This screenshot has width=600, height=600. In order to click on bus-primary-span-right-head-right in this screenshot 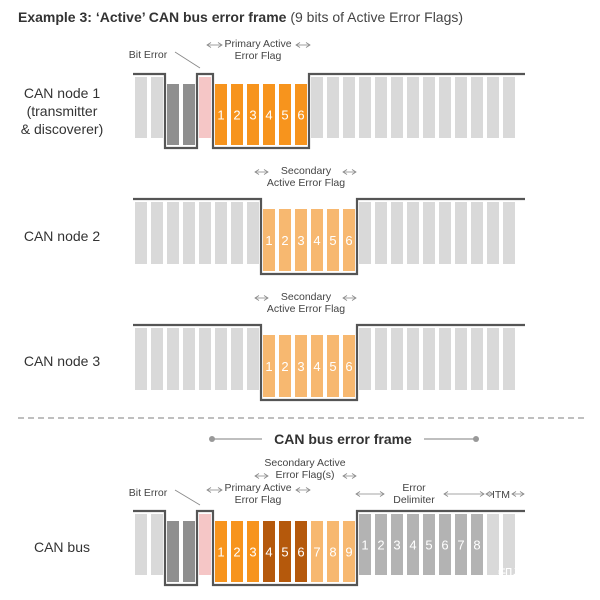, I will do `click(308, 490)`.